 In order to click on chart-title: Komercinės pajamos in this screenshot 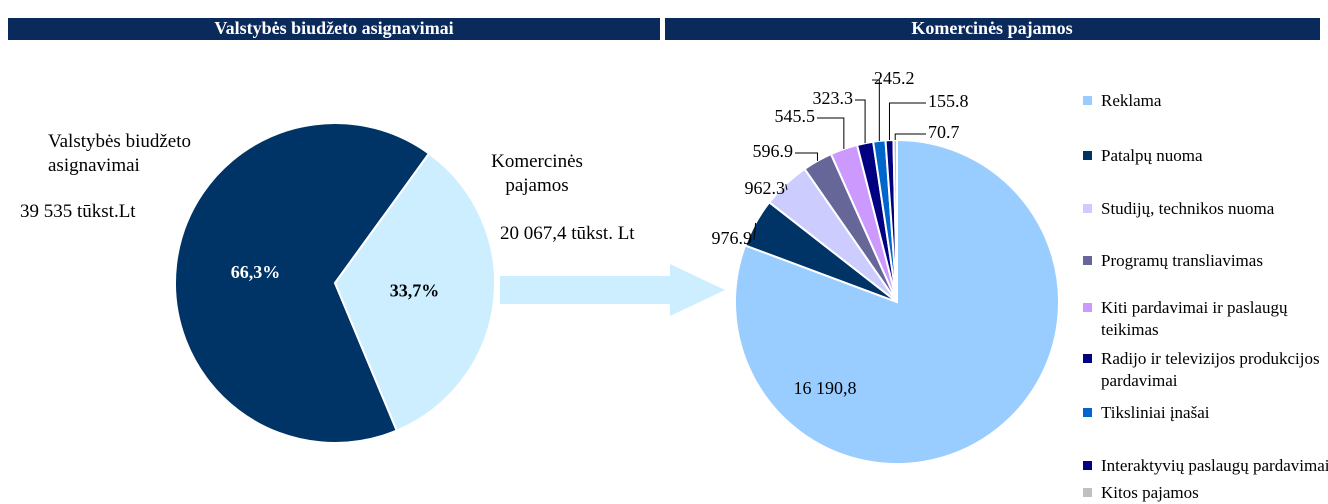, I will do `click(991, 28)`.